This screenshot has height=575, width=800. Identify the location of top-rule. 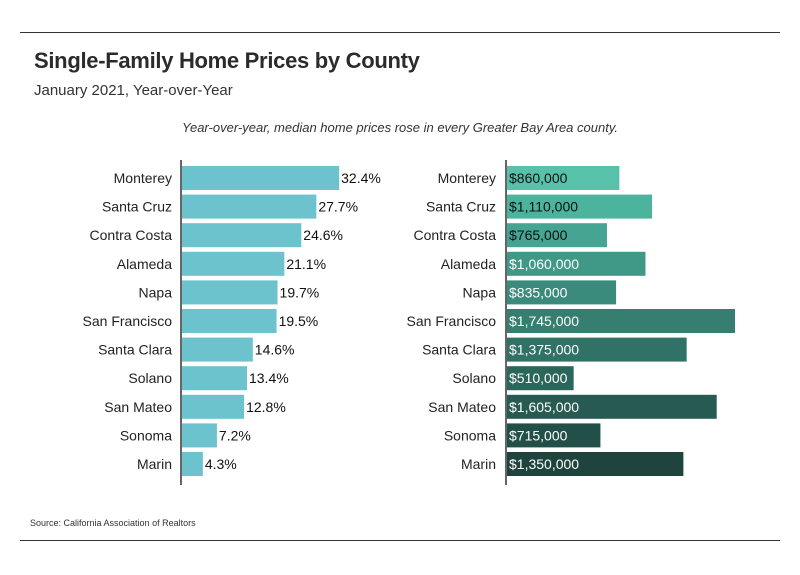
(400, 32).